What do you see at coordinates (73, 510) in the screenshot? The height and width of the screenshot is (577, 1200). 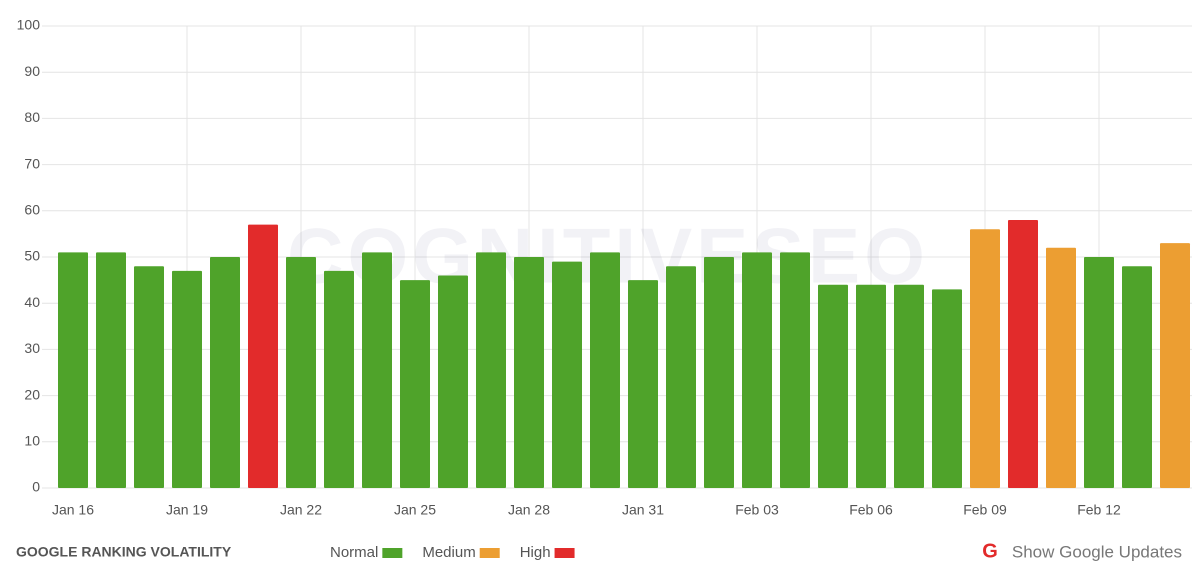 I see `x-tick-label: Jan 16` at bounding box center [73, 510].